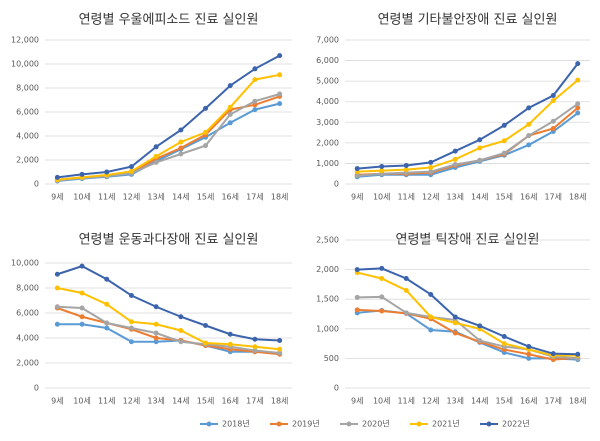 Image resolution: width=600 pixels, height=441 pixels. Describe the element at coordinates (169, 240) in the screenshot. I see `chart-title: 연령별 운동과다장애 진료 실인원` at that location.